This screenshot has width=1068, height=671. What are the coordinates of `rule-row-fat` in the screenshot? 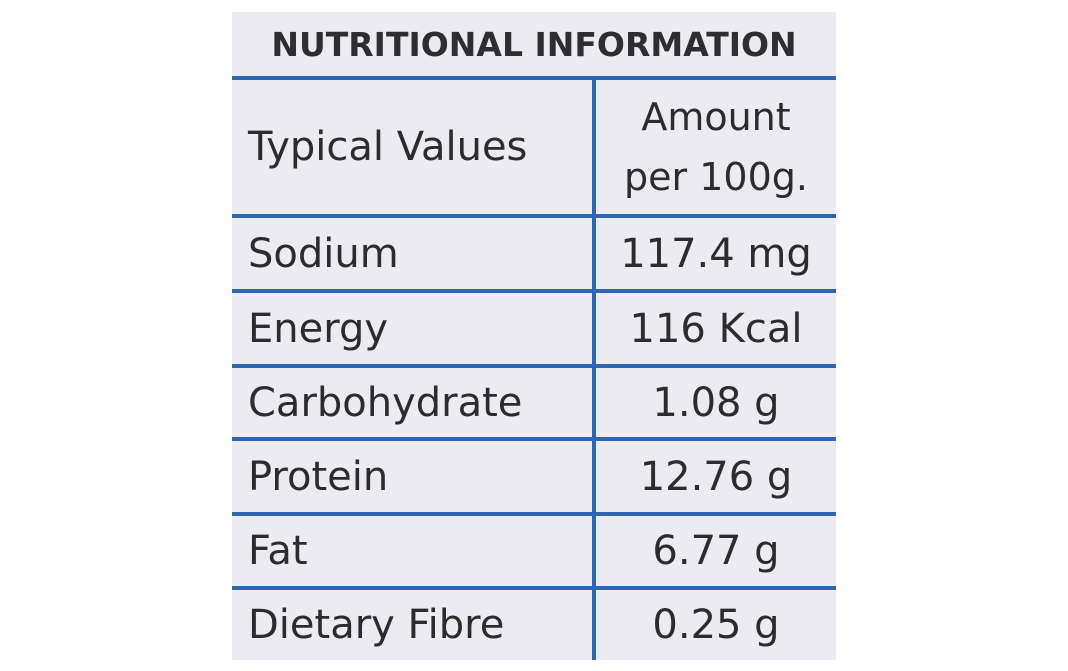 It's located at (534, 588).